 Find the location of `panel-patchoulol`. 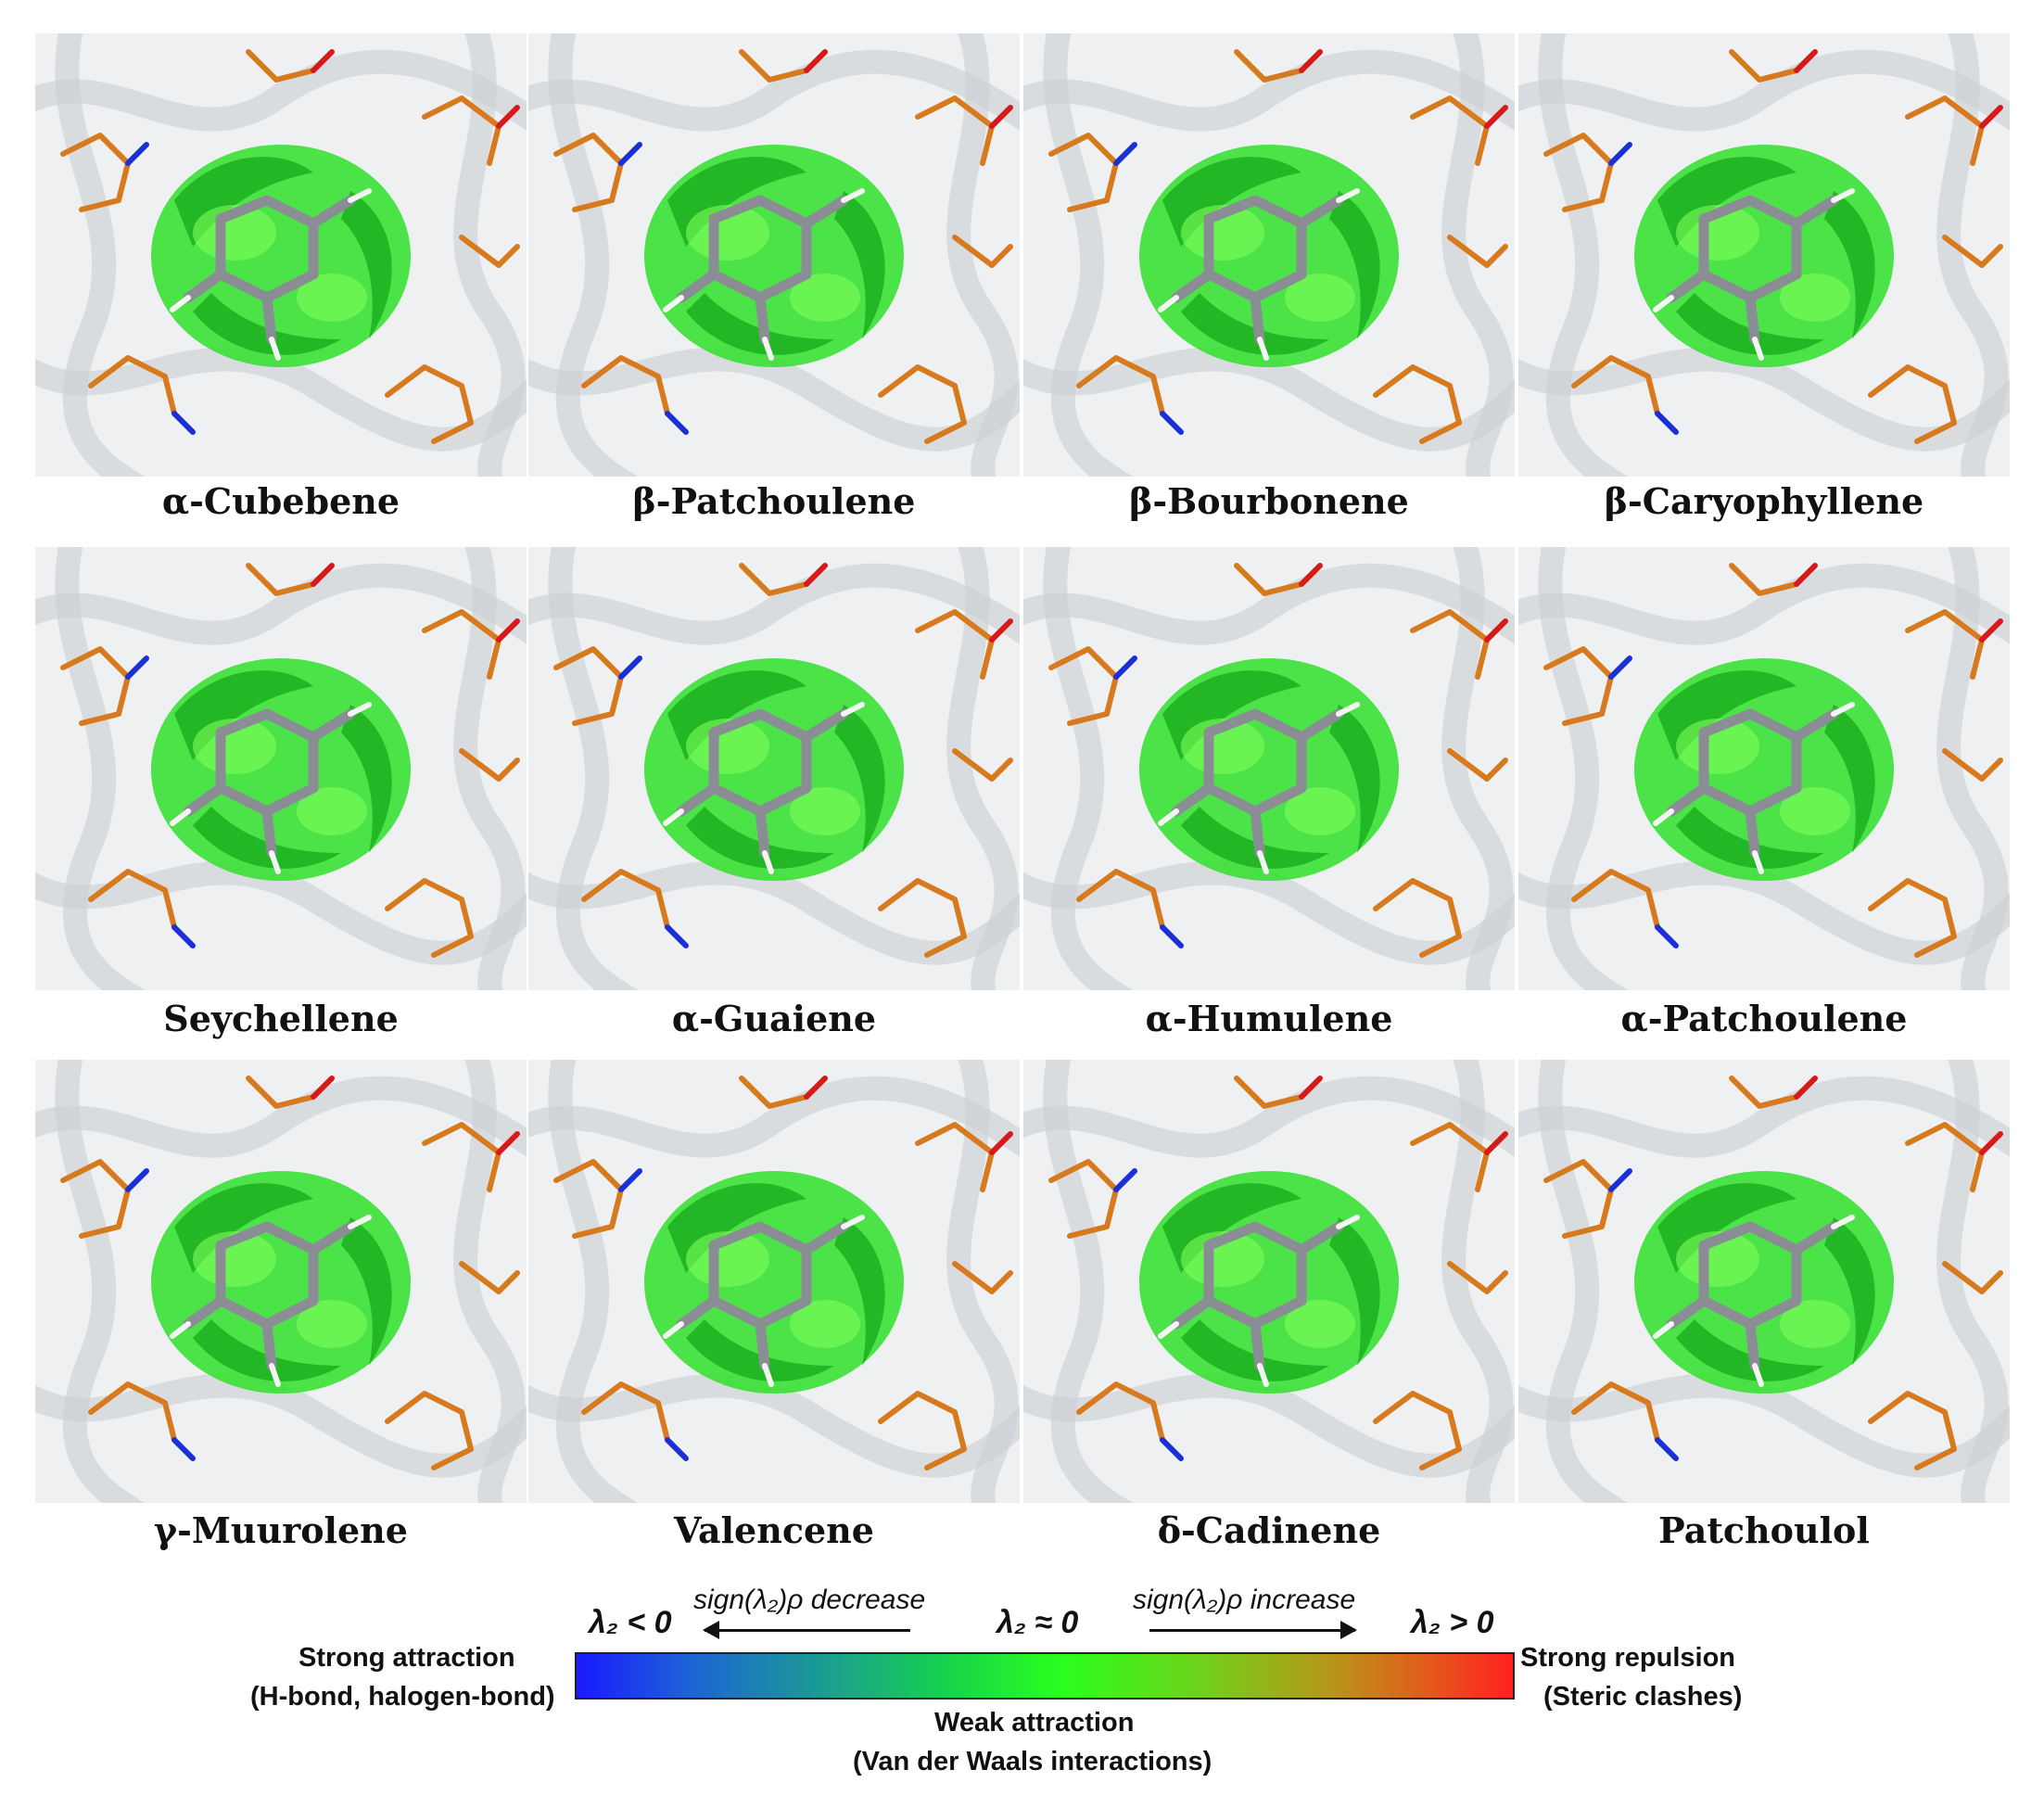

panel-patchoulol is located at coordinates (1764, 1281).